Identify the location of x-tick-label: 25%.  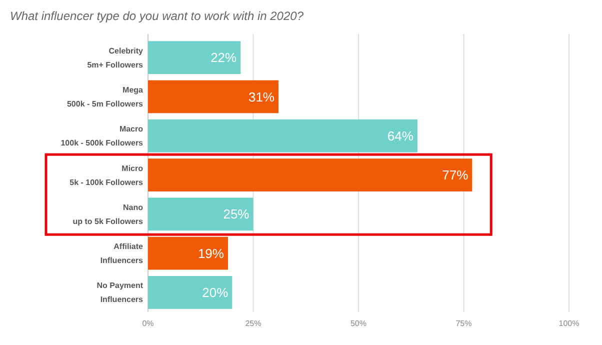
(253, 323).